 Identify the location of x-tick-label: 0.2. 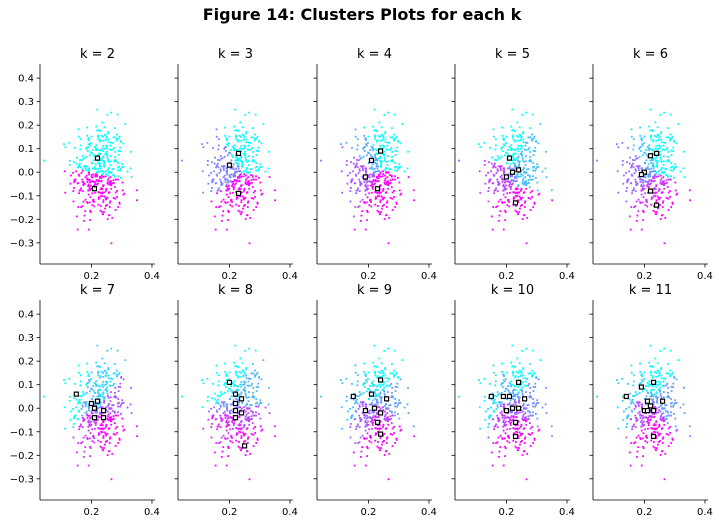
(506, 276).